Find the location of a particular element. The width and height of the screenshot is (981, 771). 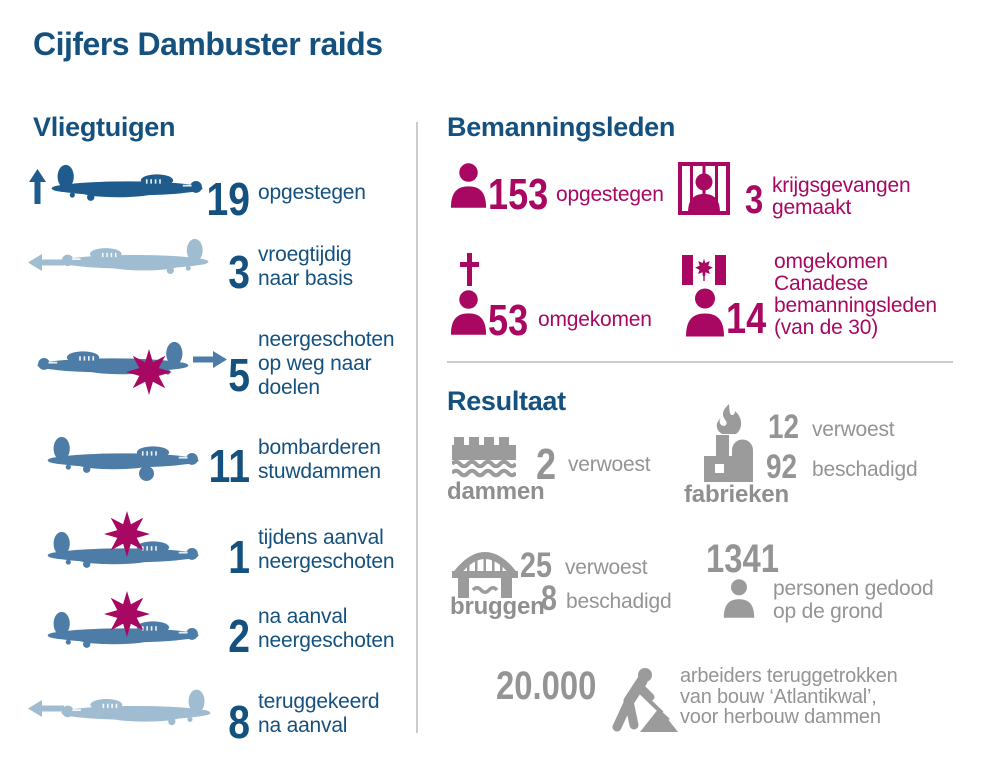

plane-label: teruggekeerd na aanval is located at coordinates (319, 714).